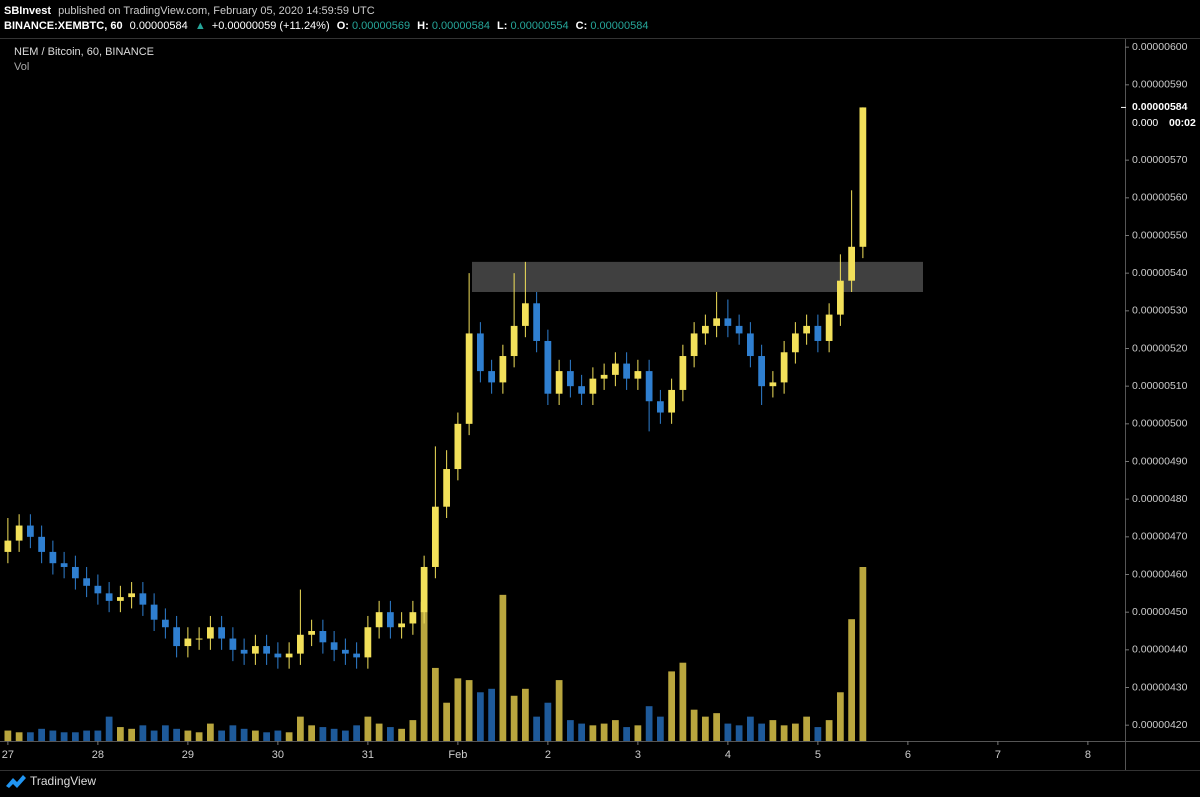 The image size is (1200, 797). What do you see at coordinates (159, 26) in the screenshot?
I see `last-price: 0.00000584` at bounding box center [159, 26].